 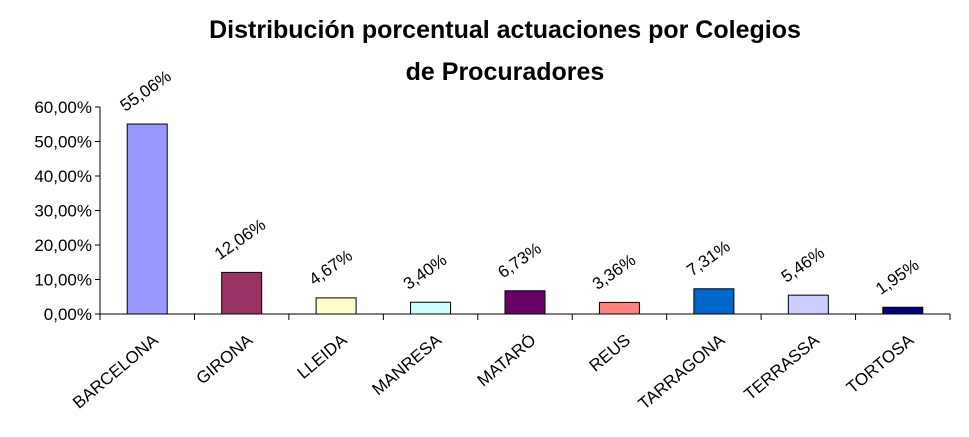 I want to click on x-tick-label: LLEIDA, so click(x=323, y=356).